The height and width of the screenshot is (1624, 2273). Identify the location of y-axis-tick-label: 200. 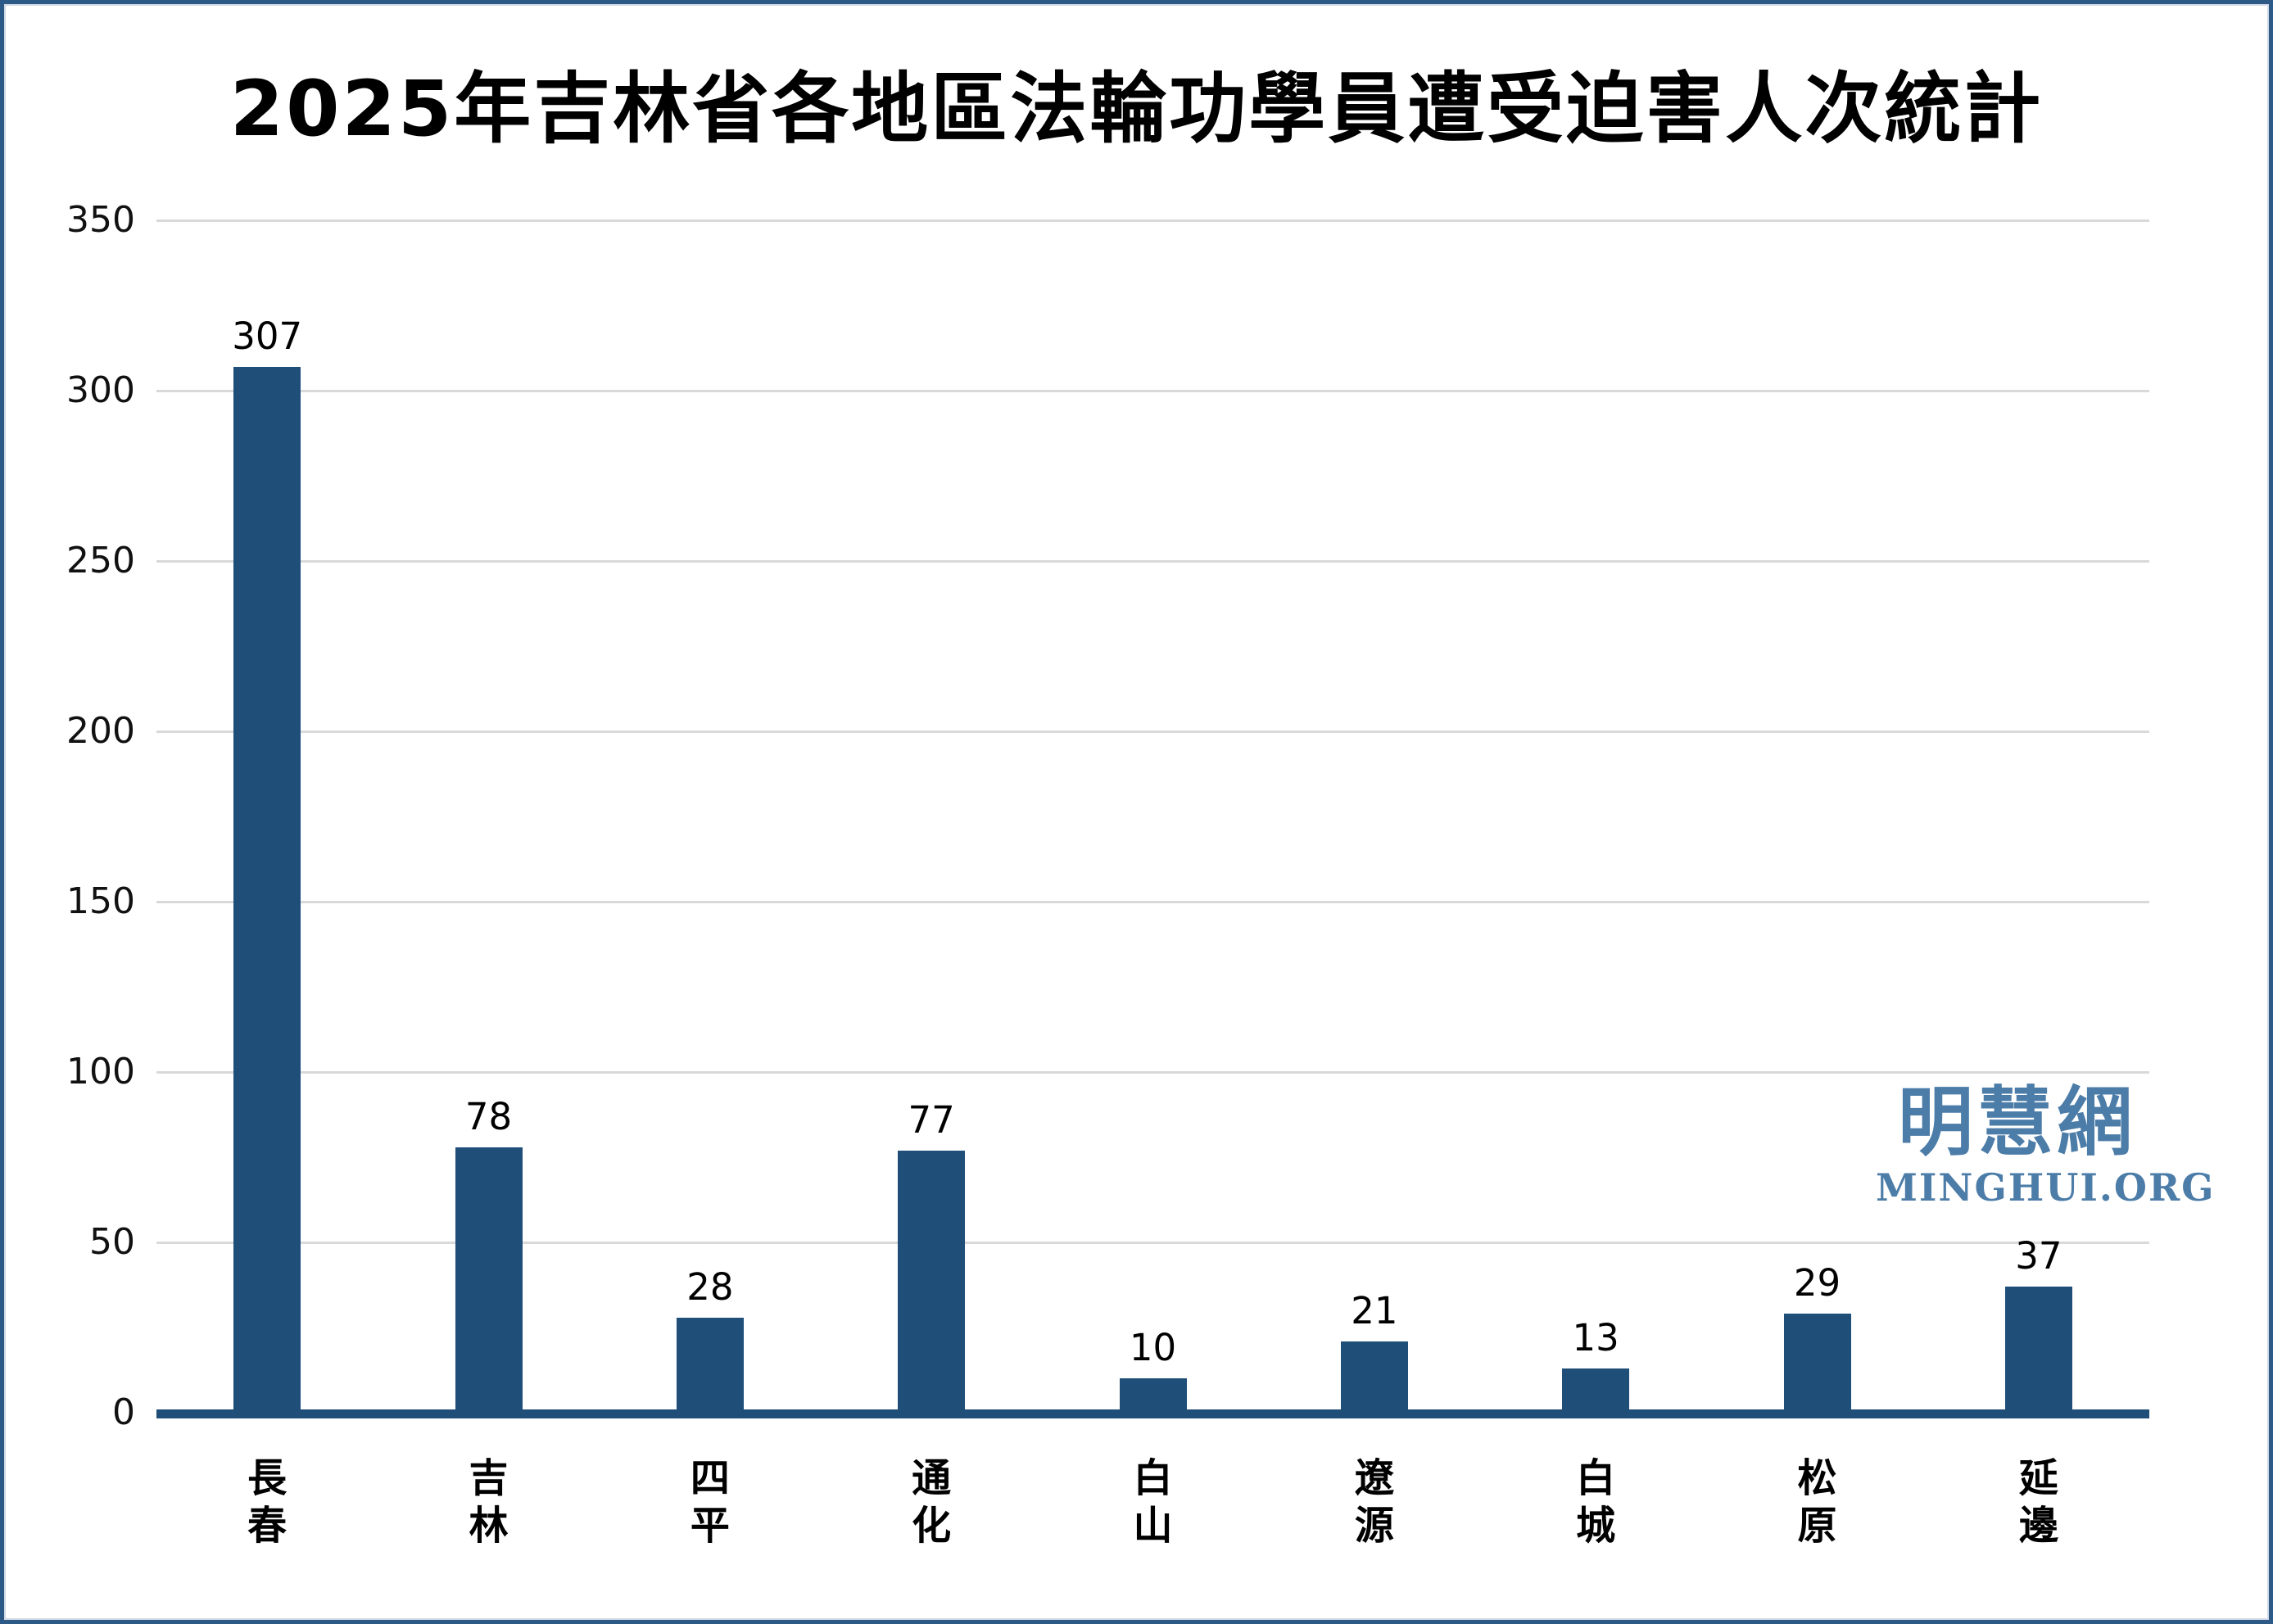
(100, 731).